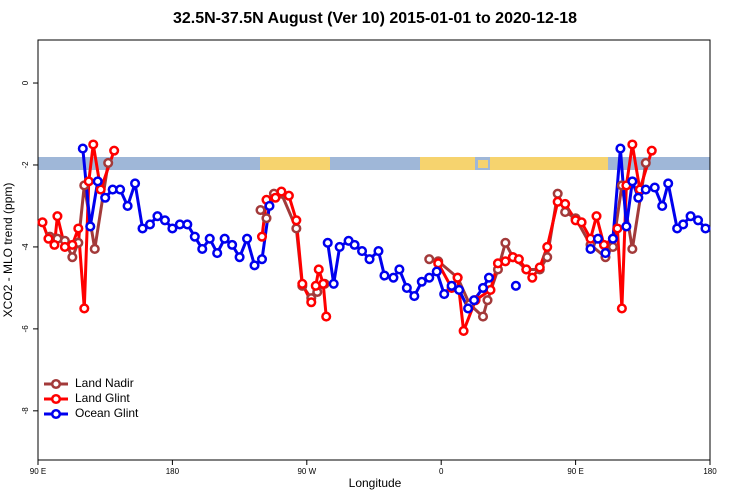 This screenshot has width=750, height=500. What do you see at coordinates (25, 165) in the screenshot?
I see `y-tick-label: -2` at bounding box center [25, 165].